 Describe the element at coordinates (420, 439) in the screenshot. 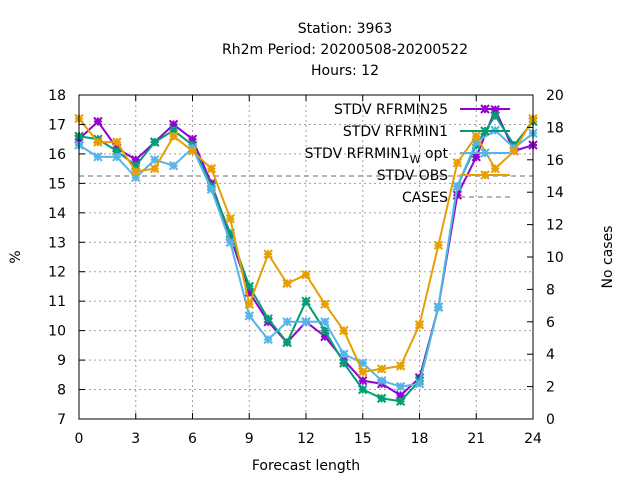

I see `x-tick-label: 18` at that location.